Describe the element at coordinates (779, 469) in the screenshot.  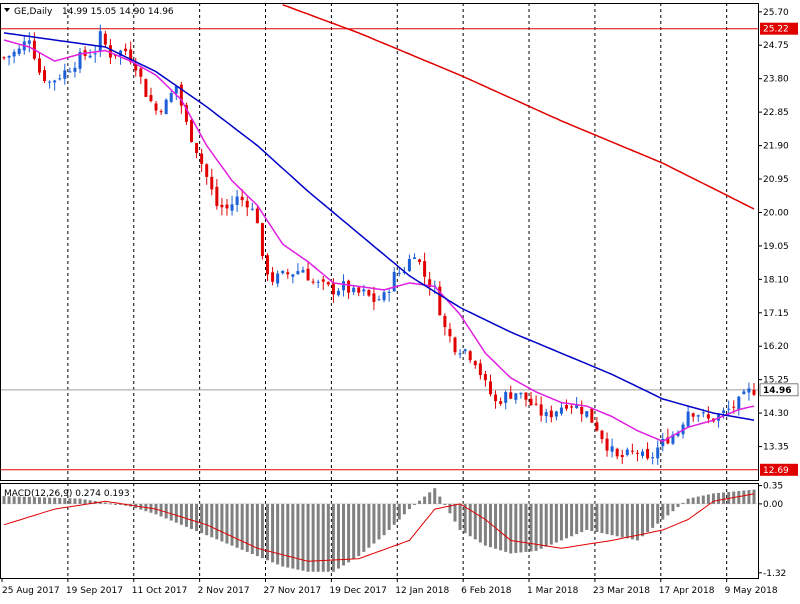
I see `price-tag` at that location.